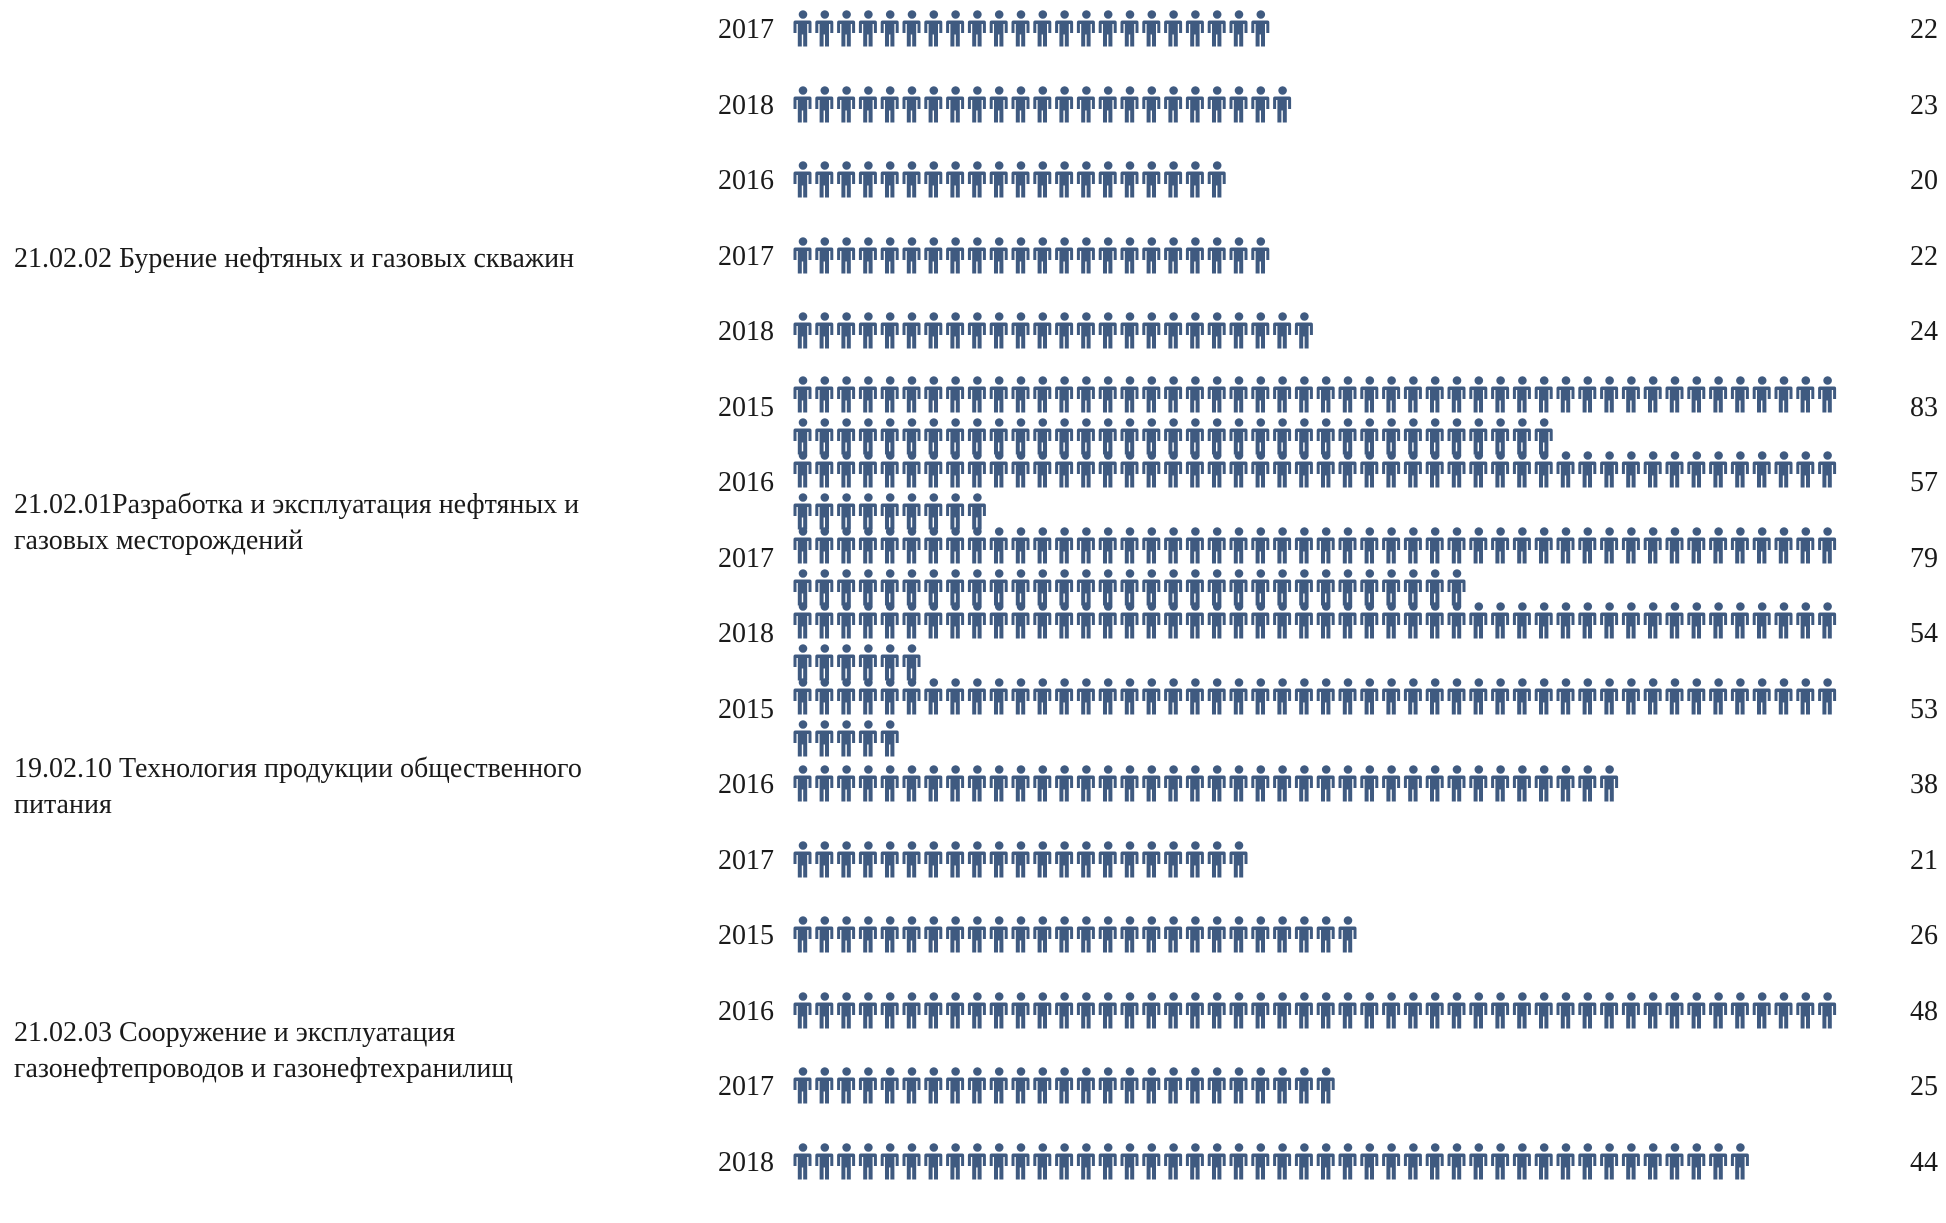  Describe the element at coordinates (1924, 784) in the screenshot. I see `value-label: 38` at that location.